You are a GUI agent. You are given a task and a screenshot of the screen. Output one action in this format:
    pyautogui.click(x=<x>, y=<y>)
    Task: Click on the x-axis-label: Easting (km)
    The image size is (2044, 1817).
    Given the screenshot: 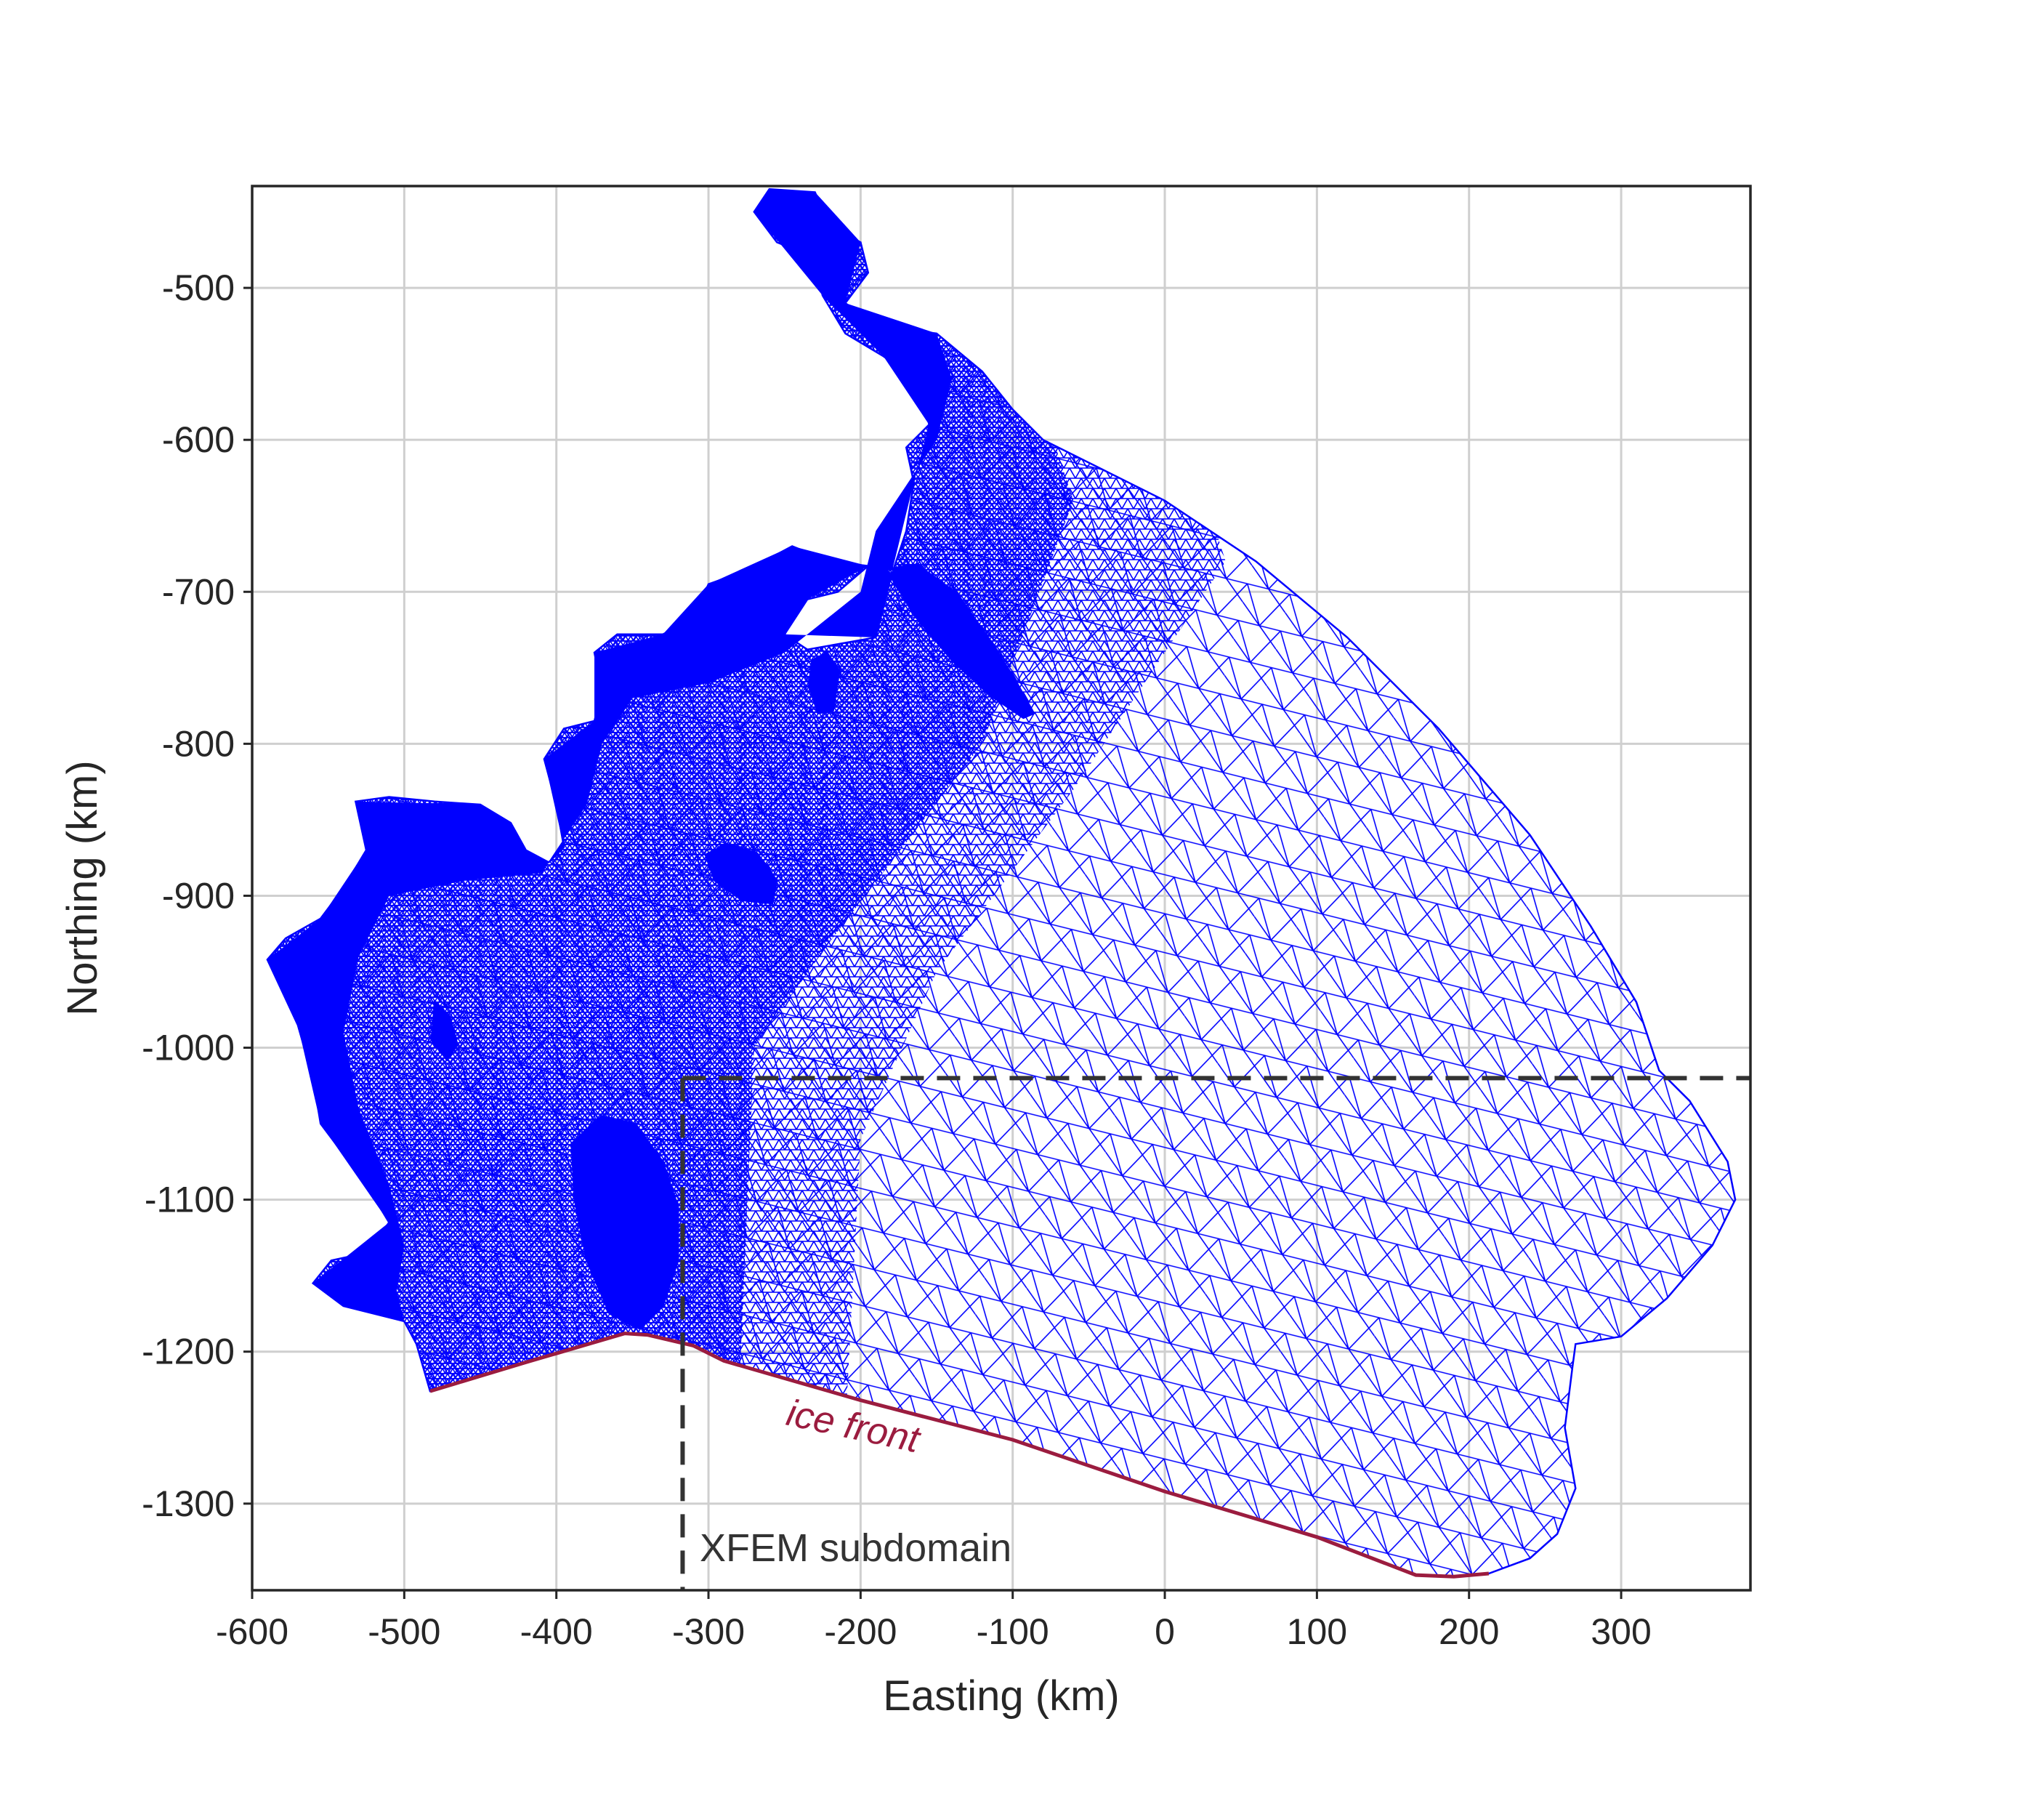 What is the action you would take?
    pyautogui.click(x=1001, y=1696)
    